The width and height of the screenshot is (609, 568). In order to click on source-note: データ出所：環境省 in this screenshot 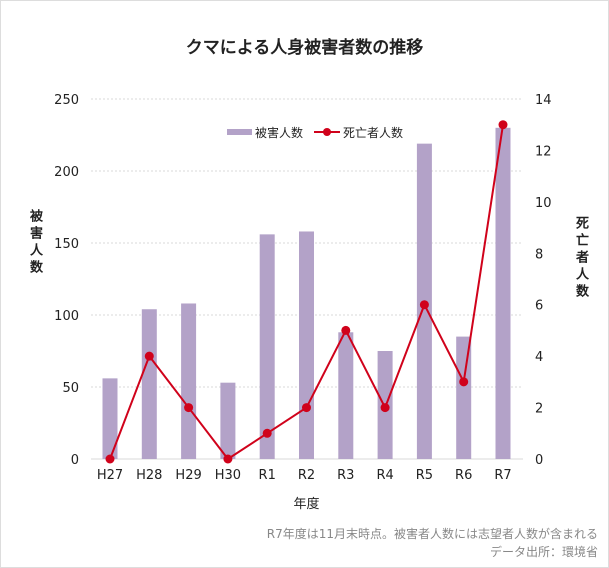, I will do `click(543, 552)`.